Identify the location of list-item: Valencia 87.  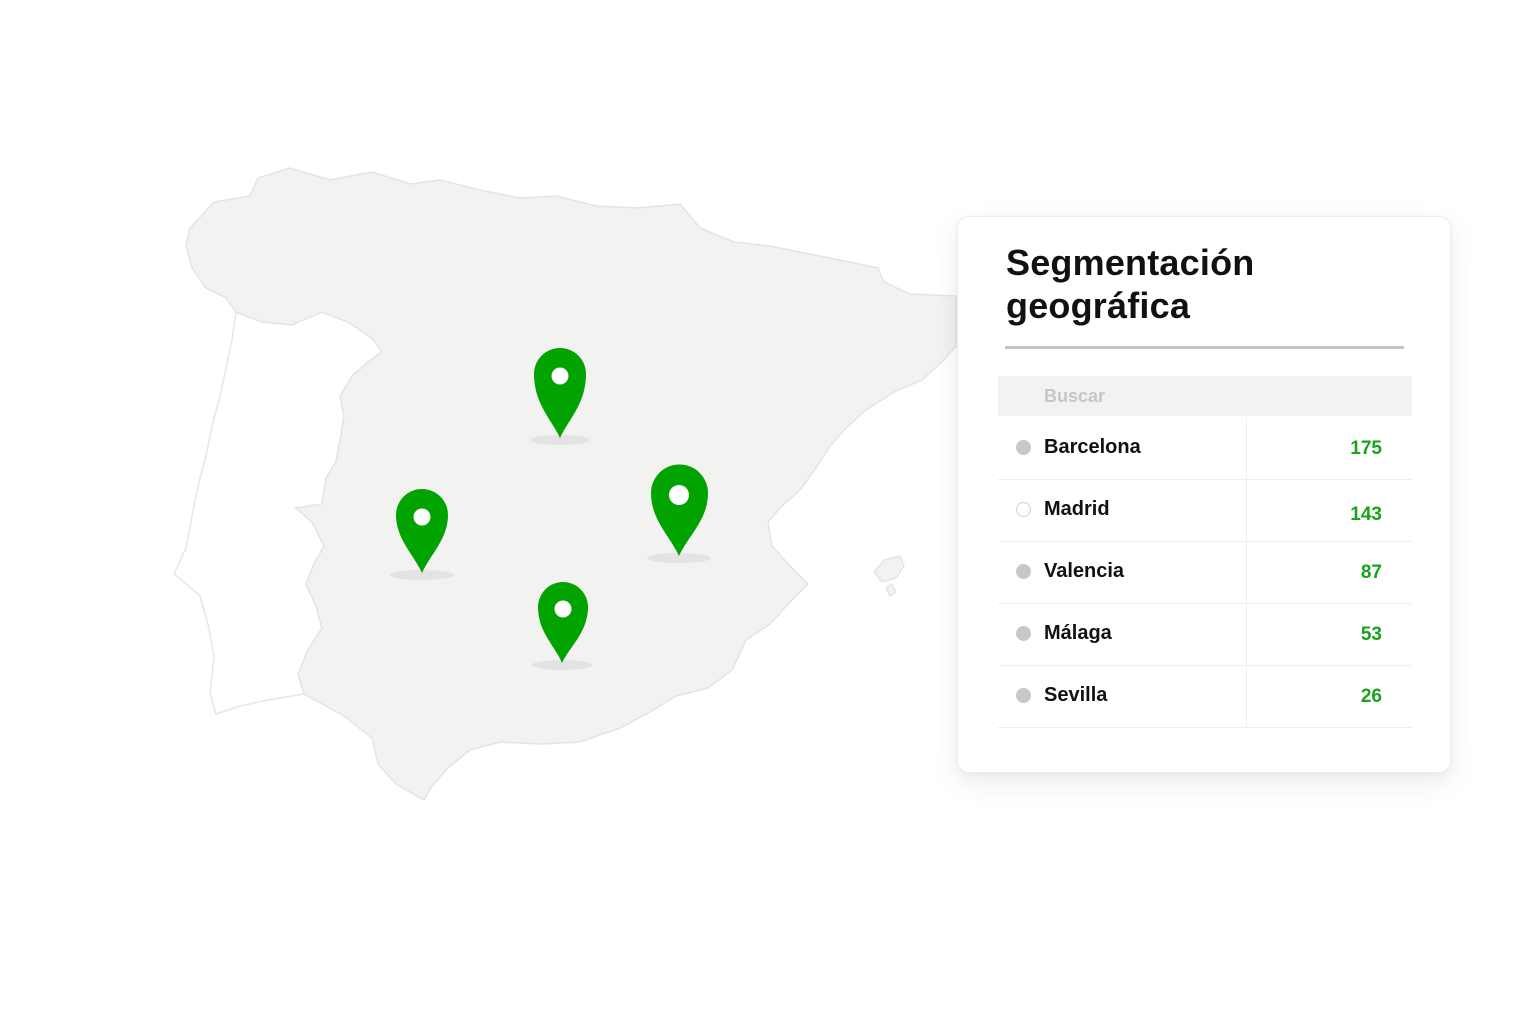
(1205, 573).